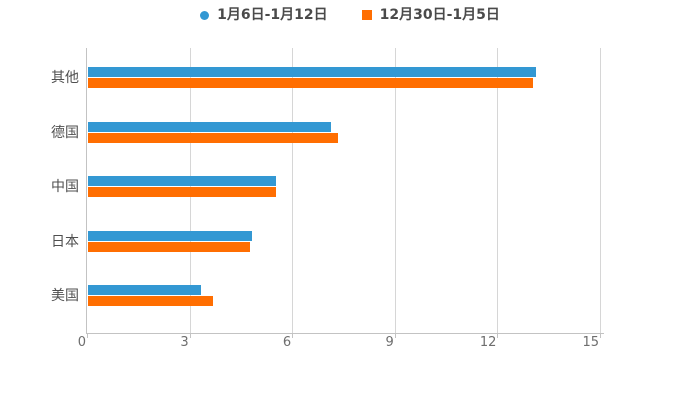 This screenshot has height=400, width=700. What do you see at coordinates (86, 191) in the screenshot?
I see `y-axis-line` at bounding box center [86, 191].